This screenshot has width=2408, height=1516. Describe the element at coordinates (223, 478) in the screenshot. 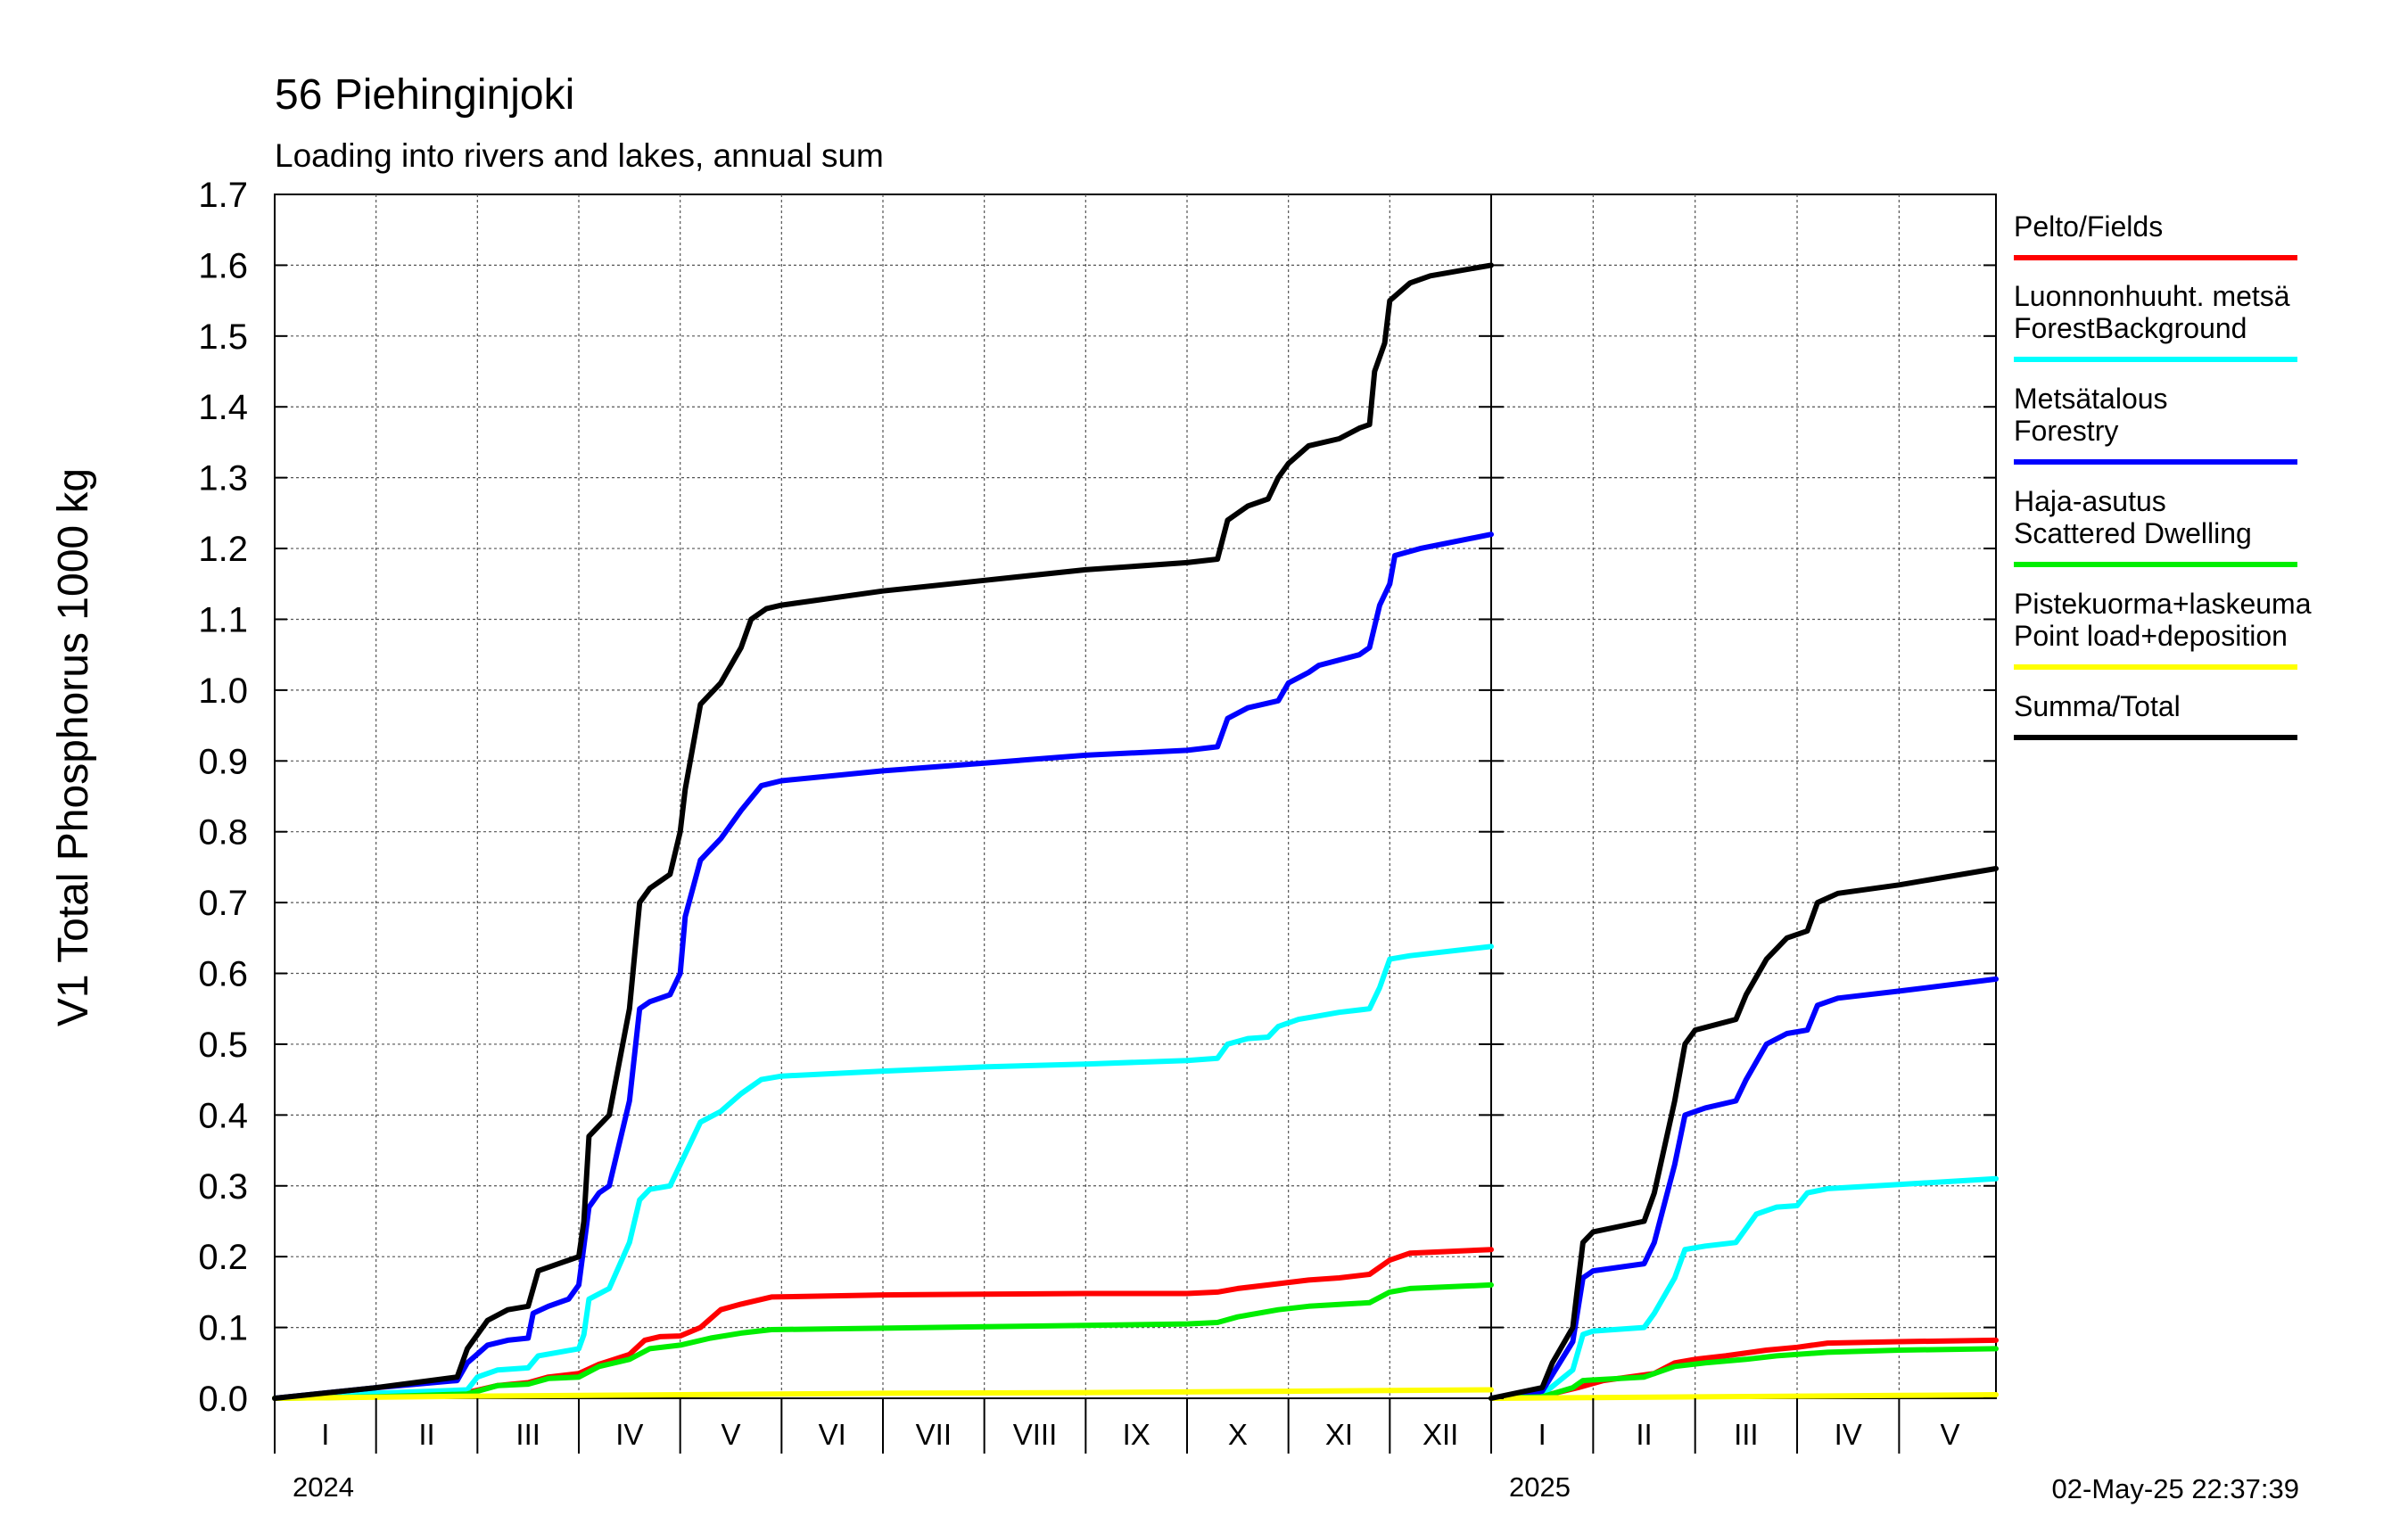

I see `y-tick-label: 1.3` at that location.